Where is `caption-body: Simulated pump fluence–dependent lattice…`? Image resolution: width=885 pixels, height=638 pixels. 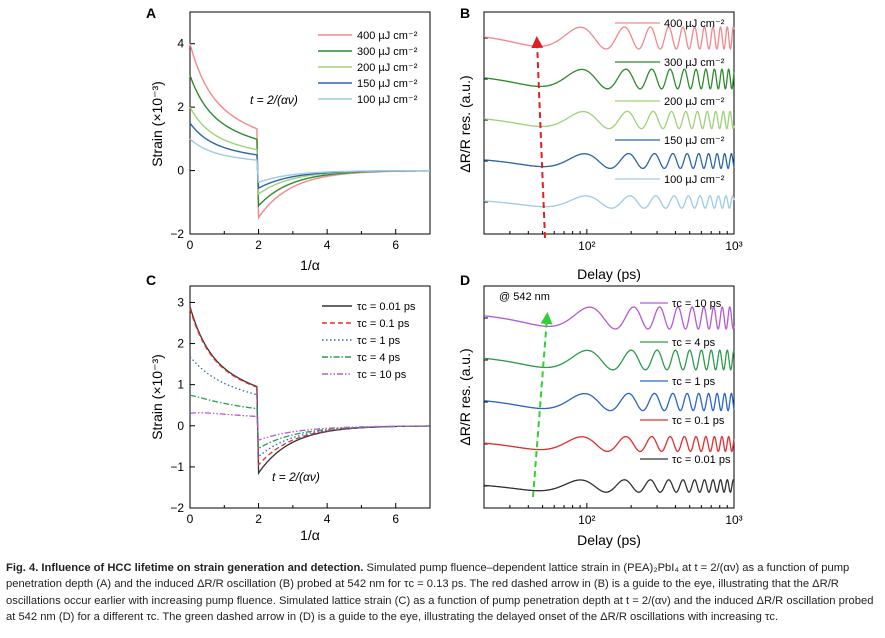 caption-body: Simulated pump fluence–dependent lattice… is located at coordinates (440, 592).